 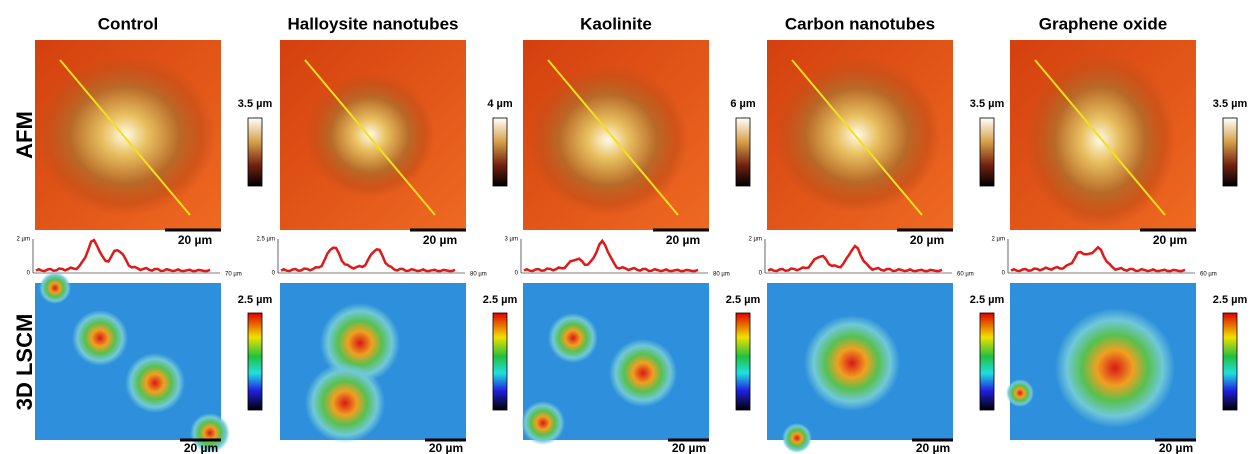 I want to click on lscm-background, so click(x=128, y=361).